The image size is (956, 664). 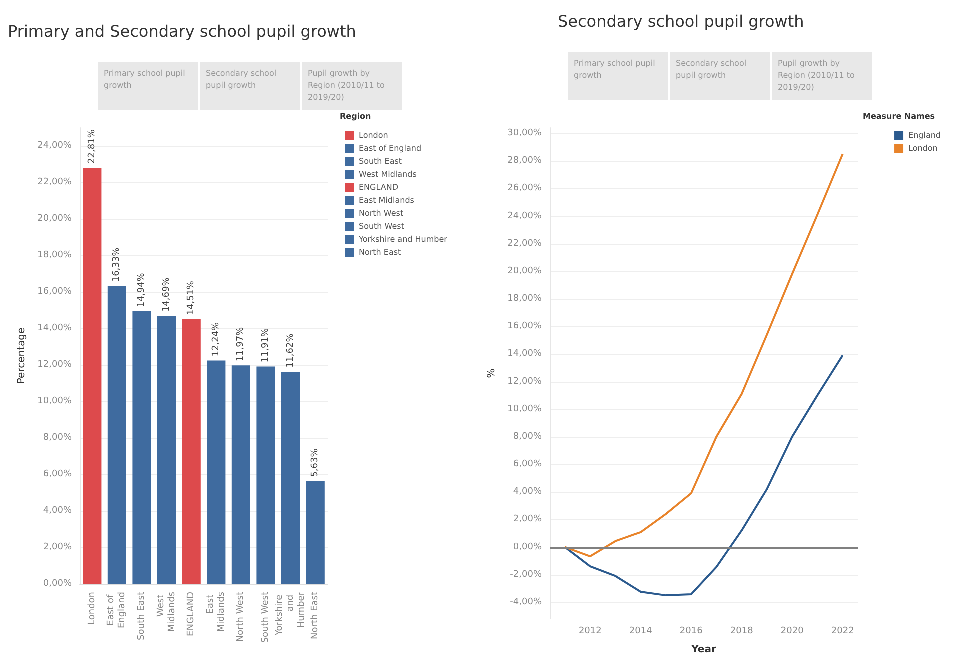 What do you see at coordinates (241, 617) in the screenshot?
I see `x-tick-label: North West` at bounding box center [241, 617].